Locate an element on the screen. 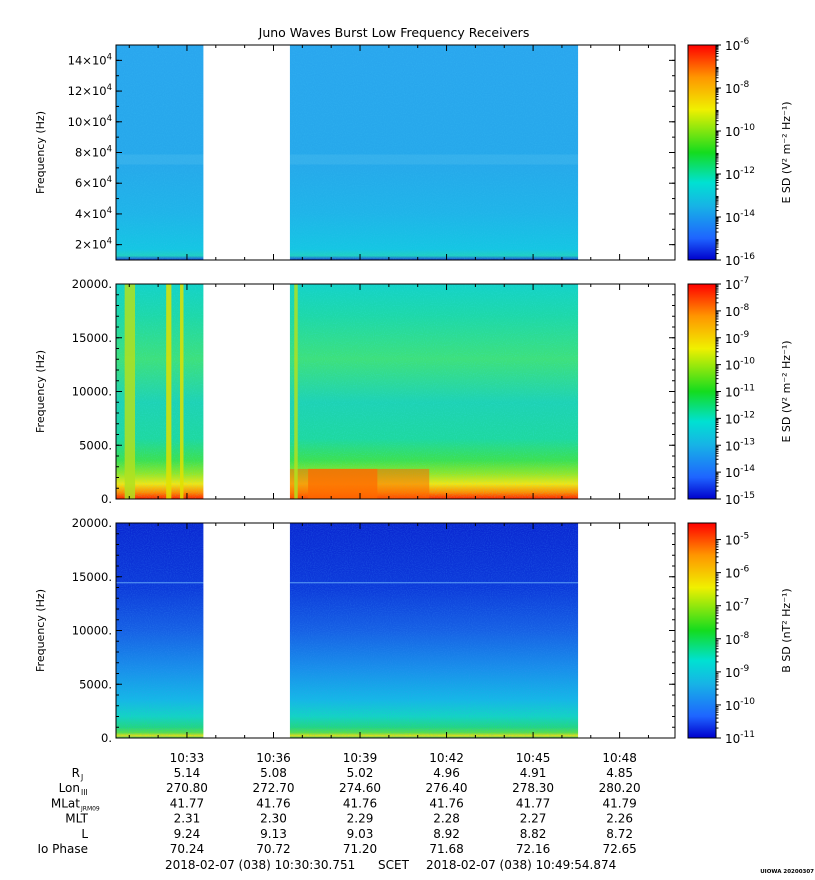 The height and width of the screenshot is (880, 815). ephemeris-label-sub: JRM09 is located at coordinates (90, 808).